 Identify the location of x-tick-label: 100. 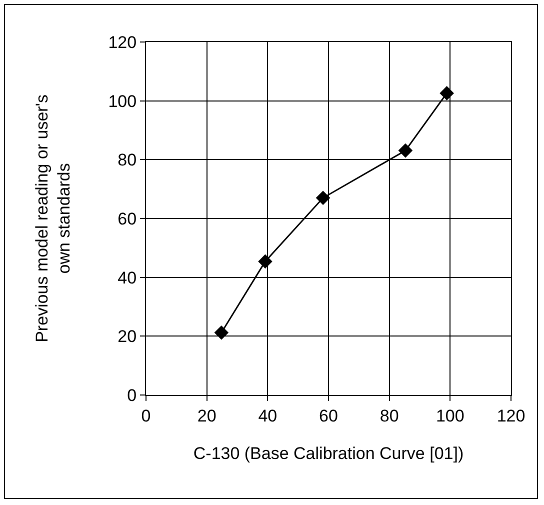
(450, 416).